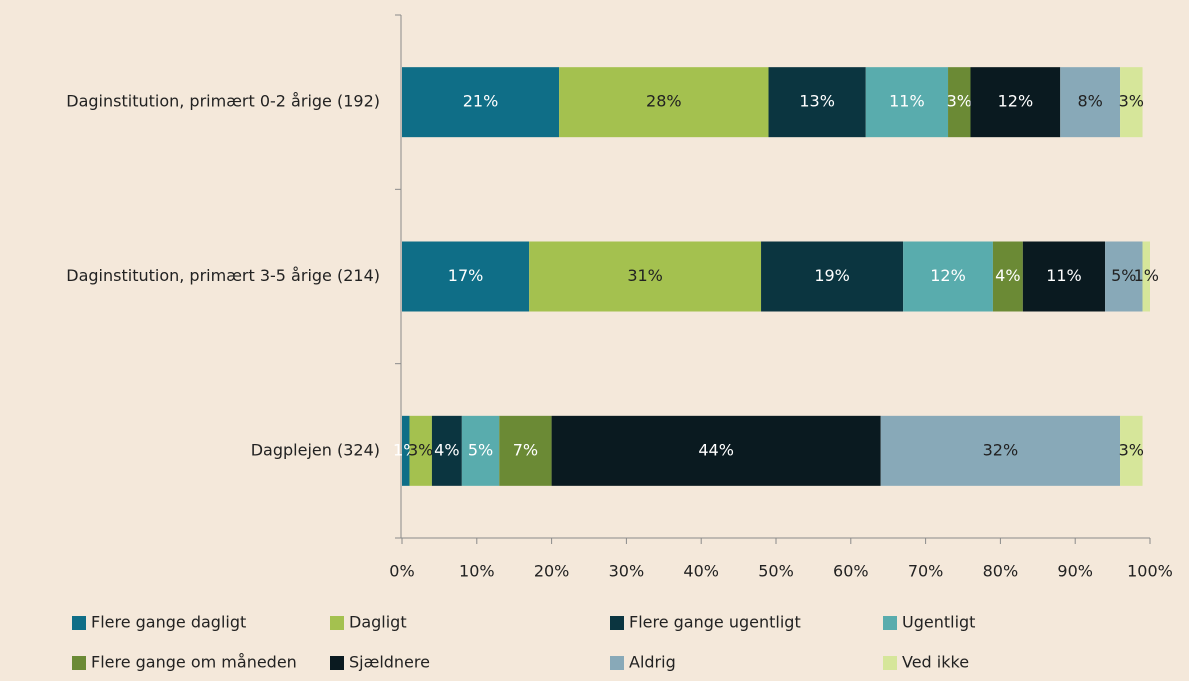 This screenshot has height=681, width=1189. What do you see at coordinates (776, 571) in the screenshot?
I see `x-tick-label: 50%` at bounding box center [776, 571].